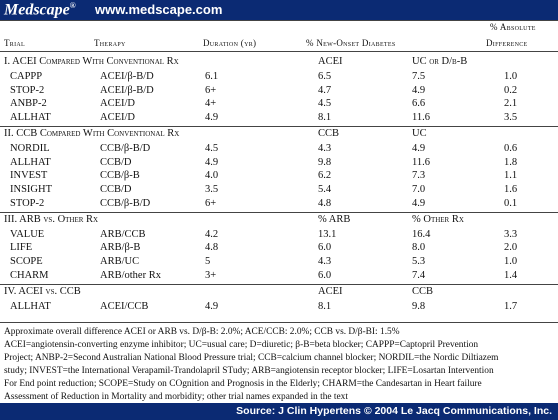 This screenshot has width=558, height=420. I want to click on value-b-cell: 16.4, so click(421, 234).